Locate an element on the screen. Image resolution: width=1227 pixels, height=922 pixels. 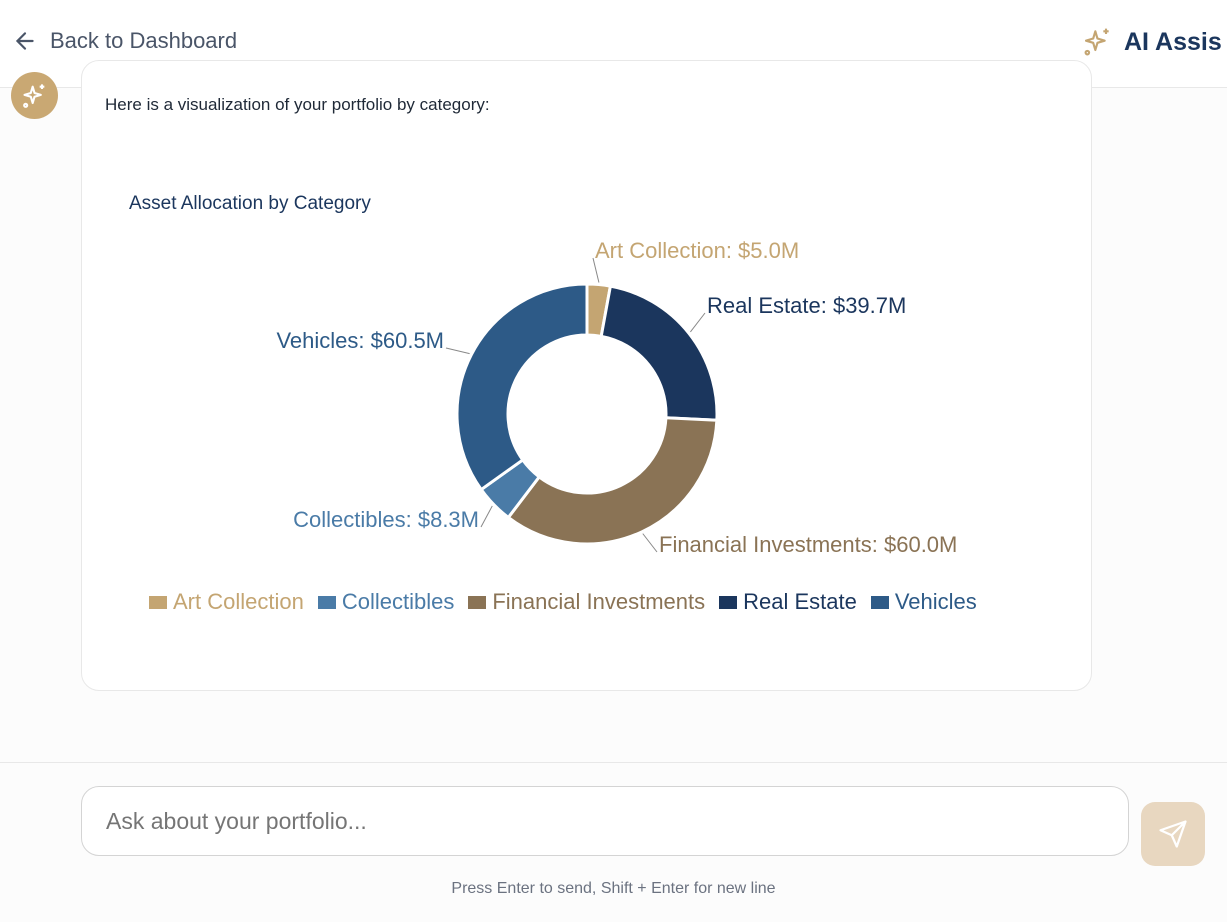
app-title: AI Assis is located at coordinates (1152, 42).